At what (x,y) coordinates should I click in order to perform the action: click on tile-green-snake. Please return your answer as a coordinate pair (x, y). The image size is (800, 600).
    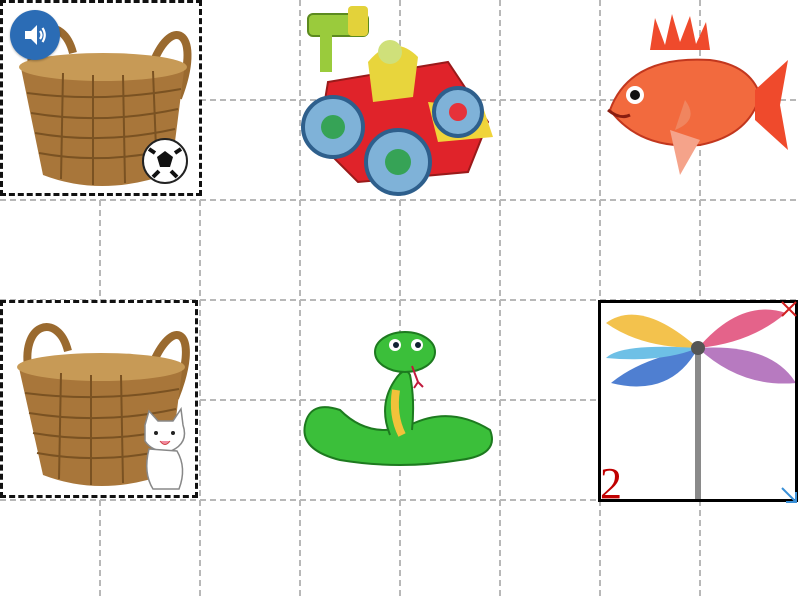
    Looking at the image, I should click on (400, 400).